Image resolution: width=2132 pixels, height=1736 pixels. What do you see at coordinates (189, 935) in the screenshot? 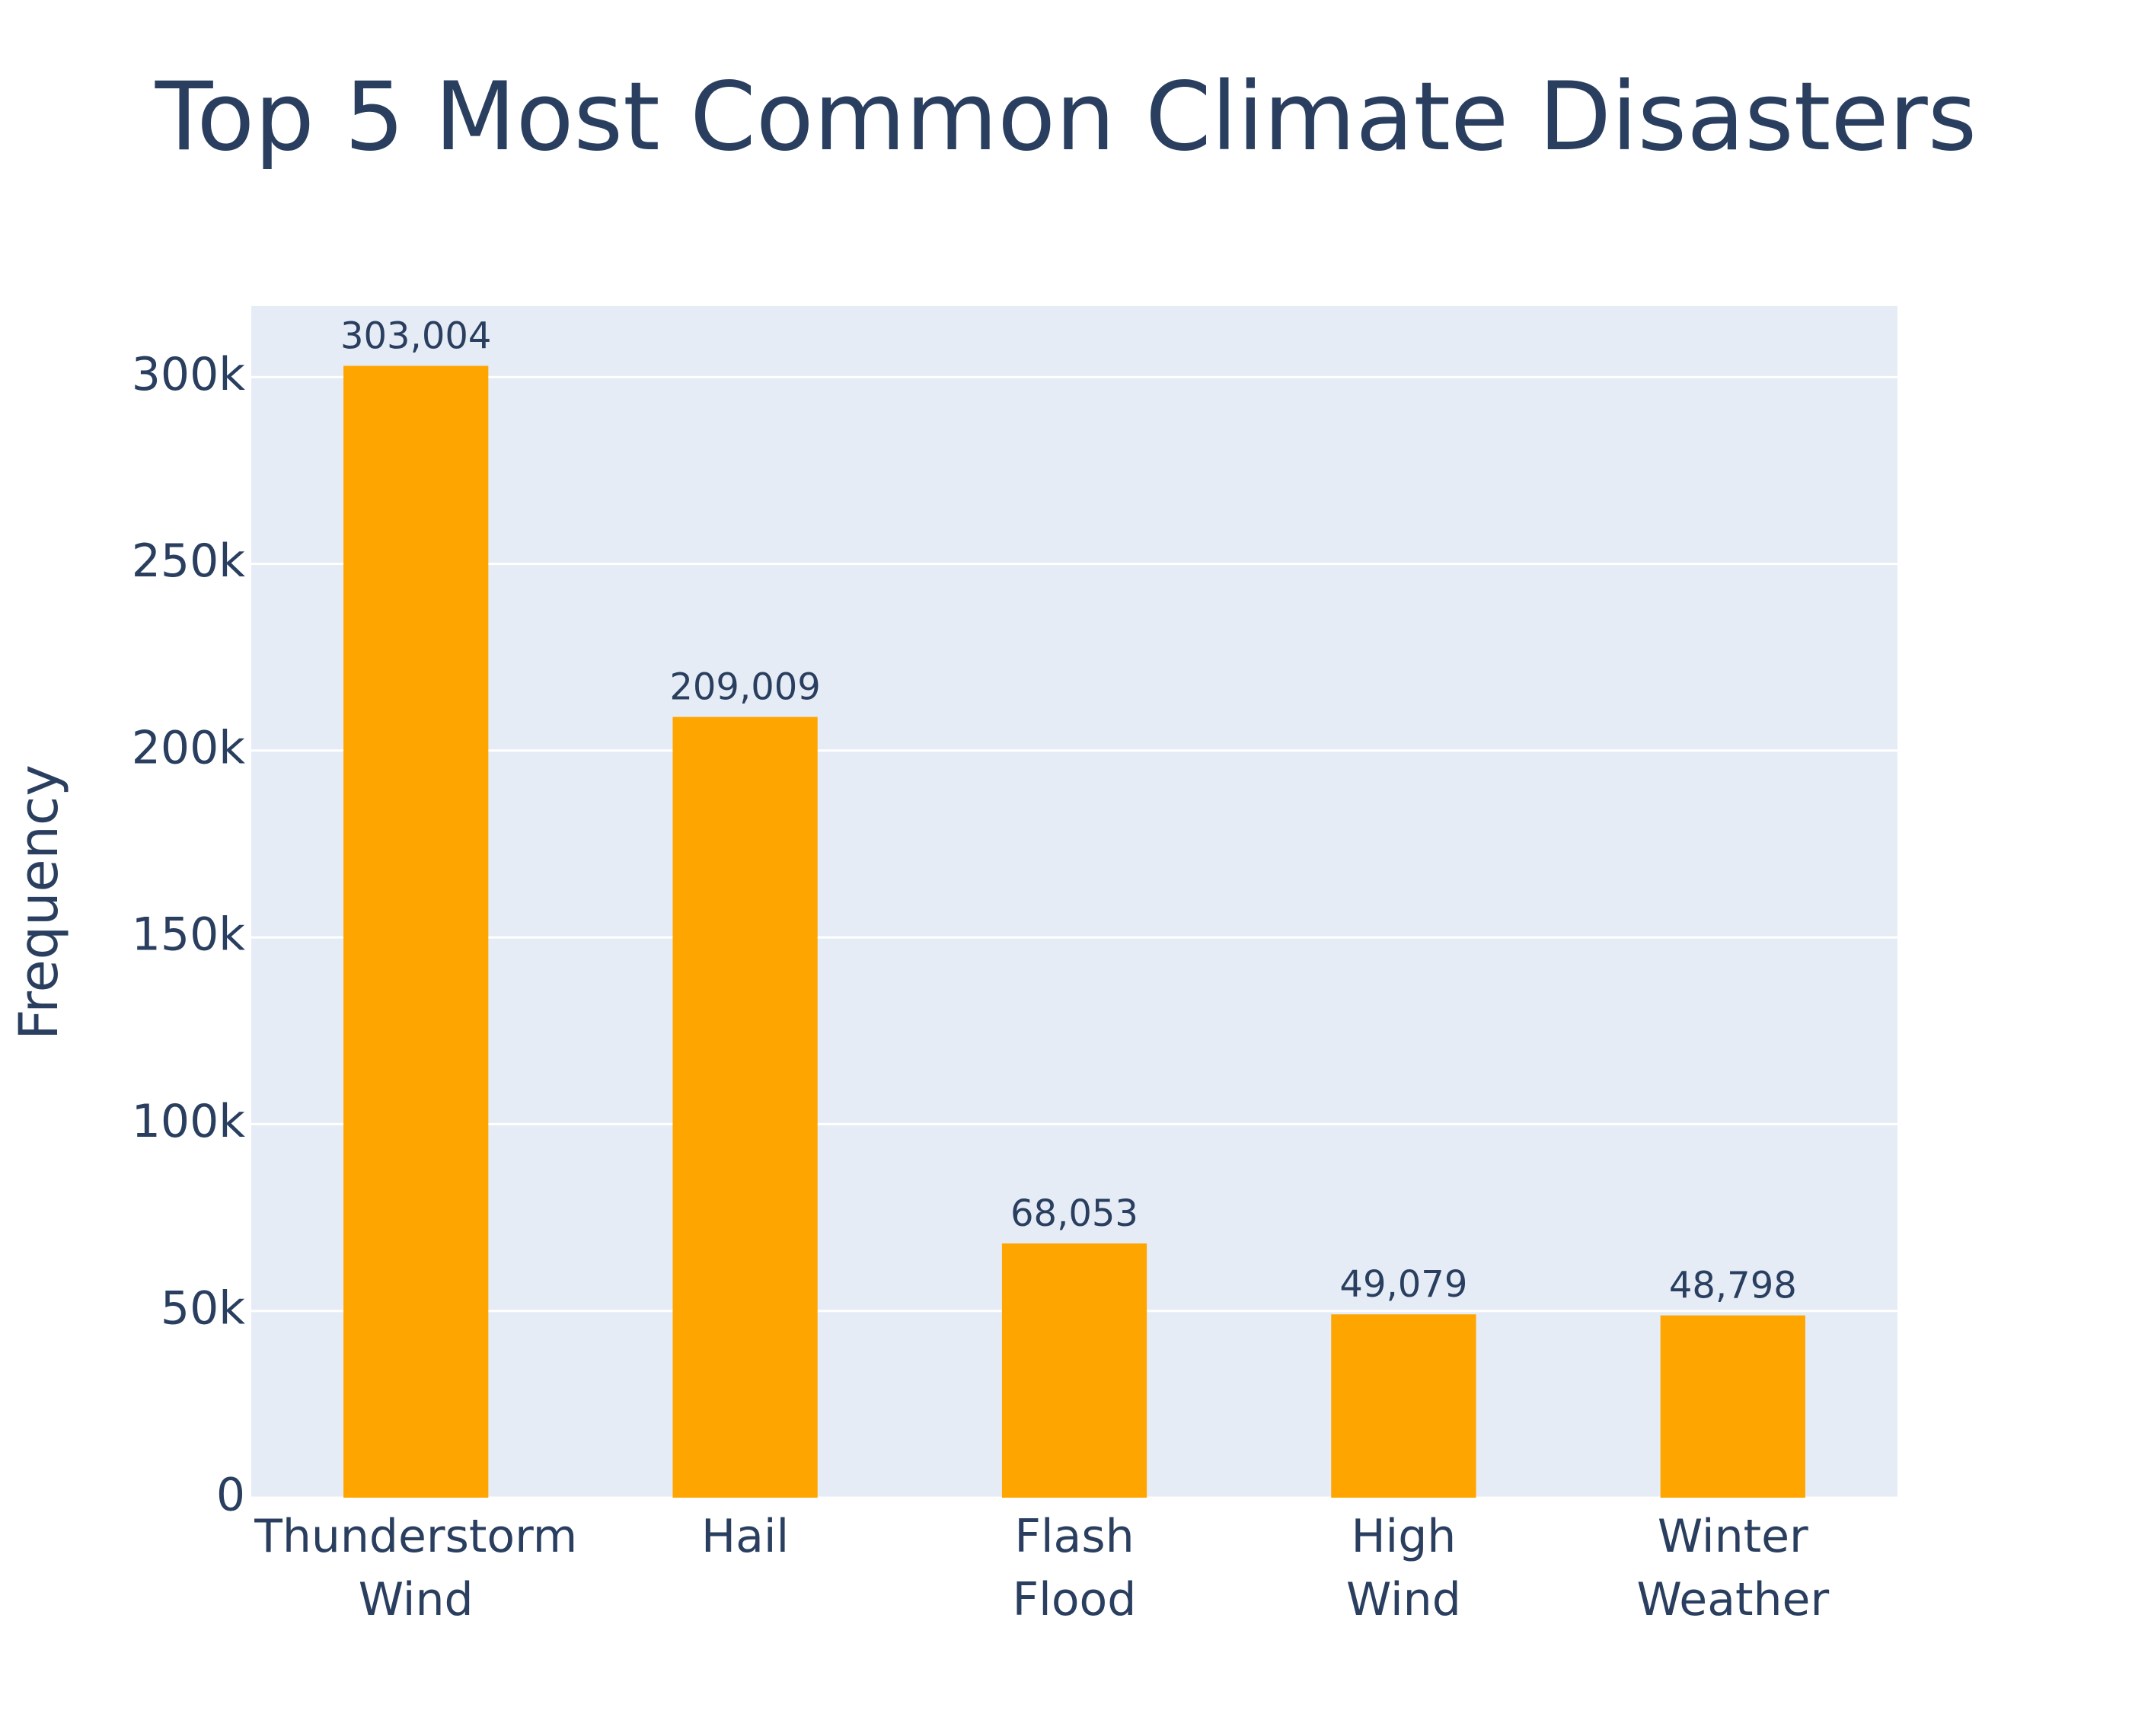
I see `y-tick-label: 150k` at bounding box center [189, 935].